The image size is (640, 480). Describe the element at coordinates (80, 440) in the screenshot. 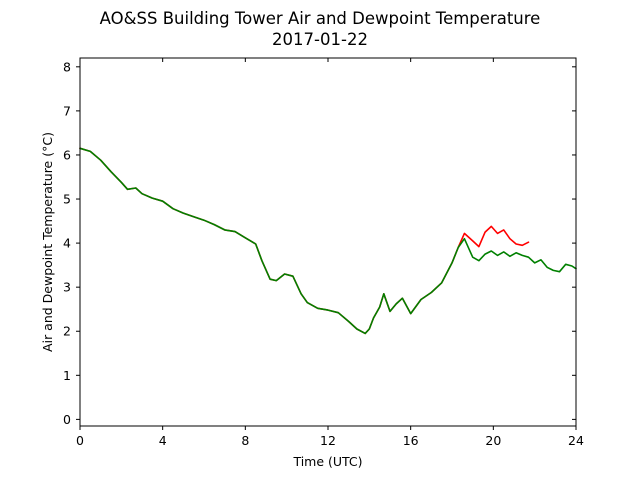

I see `x-tick-label: 0` at that location.